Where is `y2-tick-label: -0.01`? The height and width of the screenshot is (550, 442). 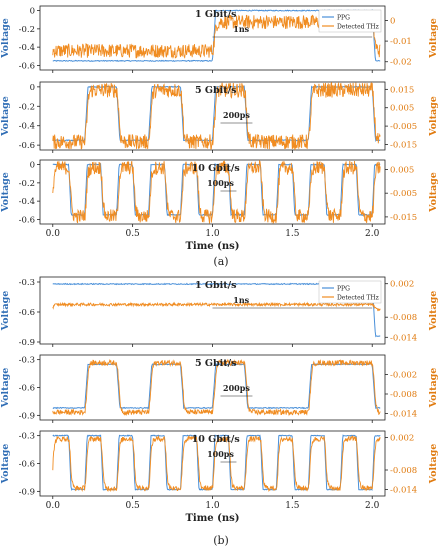
y2-tick-label: -0.01 is located at coordinates (401, 42).